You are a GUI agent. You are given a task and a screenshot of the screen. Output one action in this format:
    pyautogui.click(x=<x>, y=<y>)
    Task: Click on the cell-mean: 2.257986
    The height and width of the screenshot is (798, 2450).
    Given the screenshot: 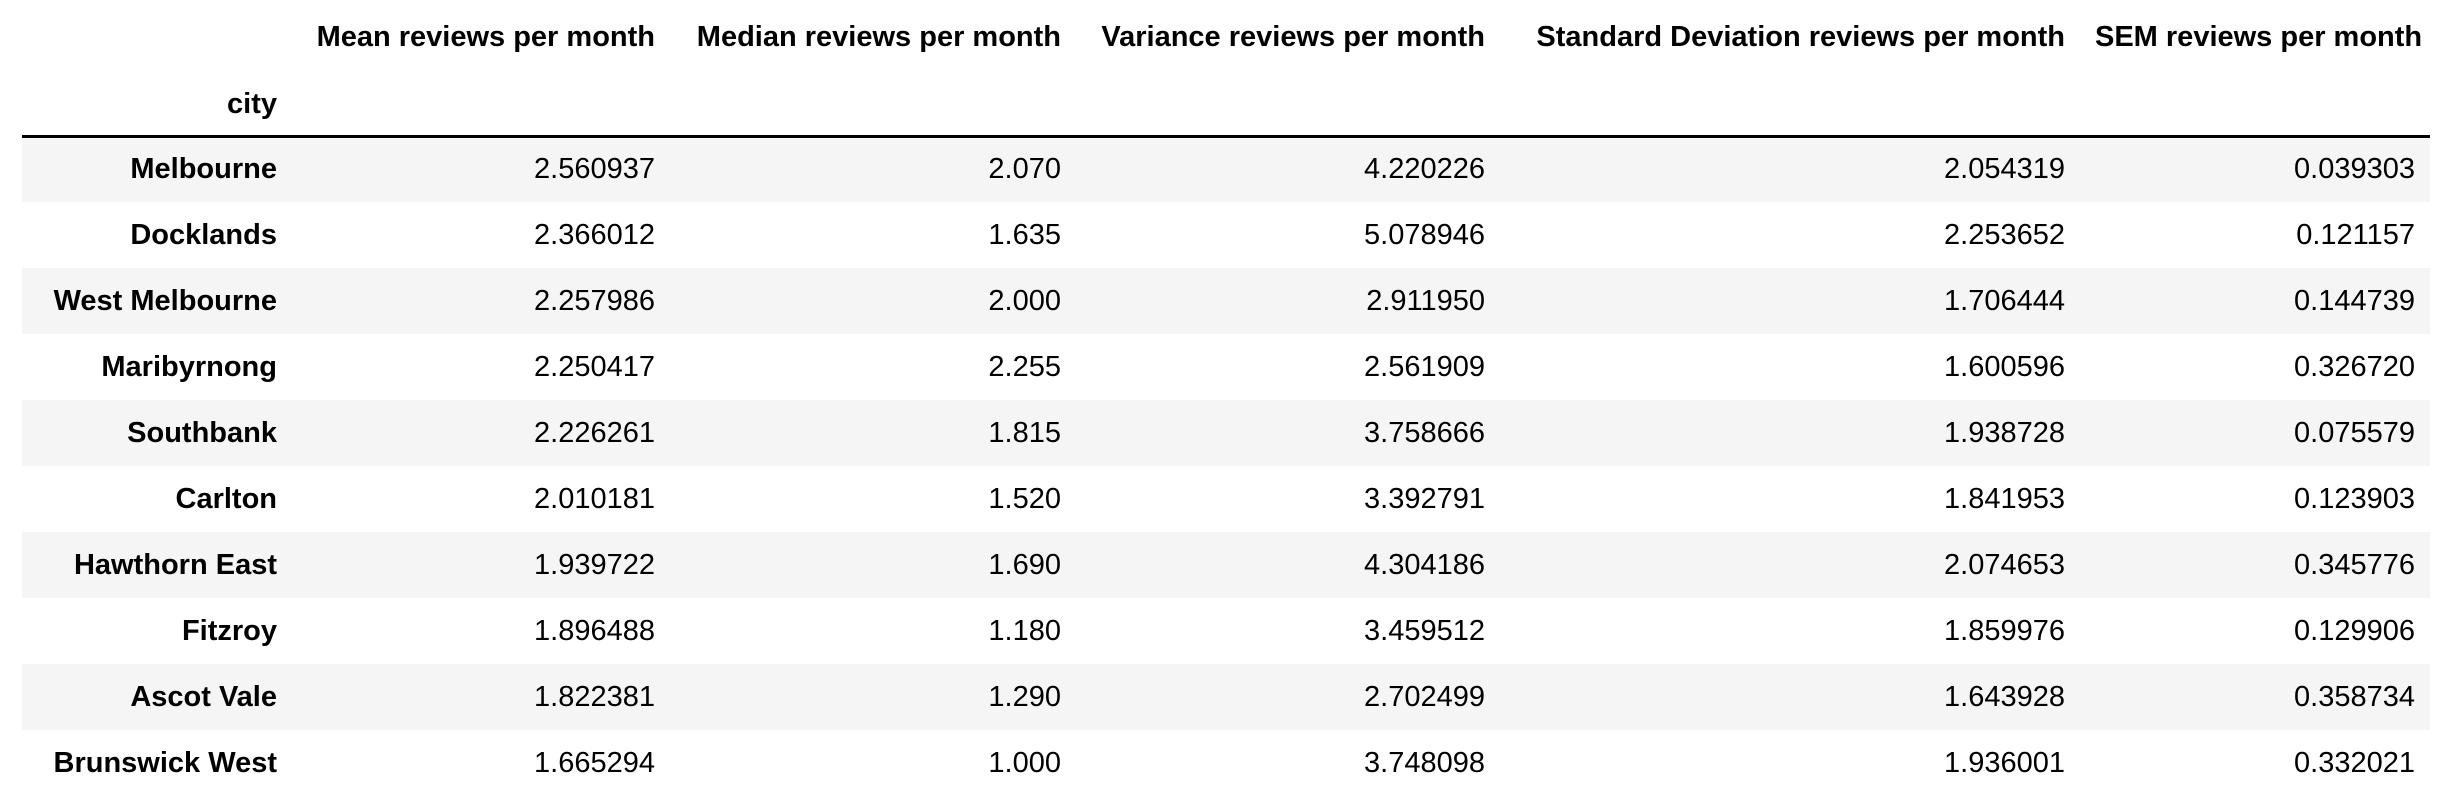 What is the action you would take?
    pyautogui.click(x=594, y=300)
    